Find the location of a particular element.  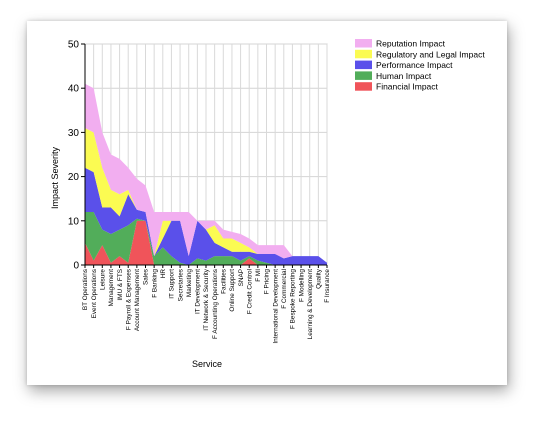

x-tick-label: BT Operations is located at coordinates (85, 289).